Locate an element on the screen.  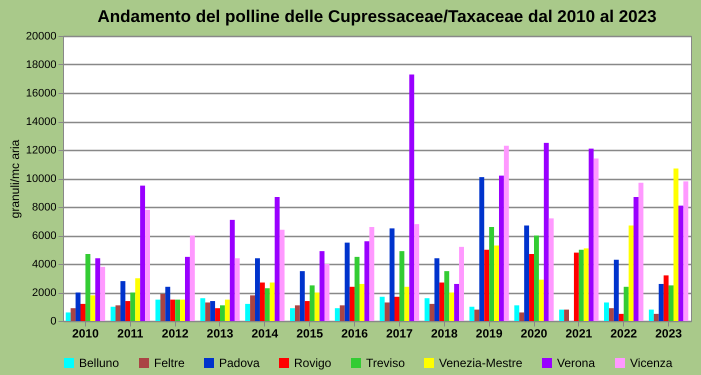
x-tick-label: 2023 is located at coordinates (668, 333).